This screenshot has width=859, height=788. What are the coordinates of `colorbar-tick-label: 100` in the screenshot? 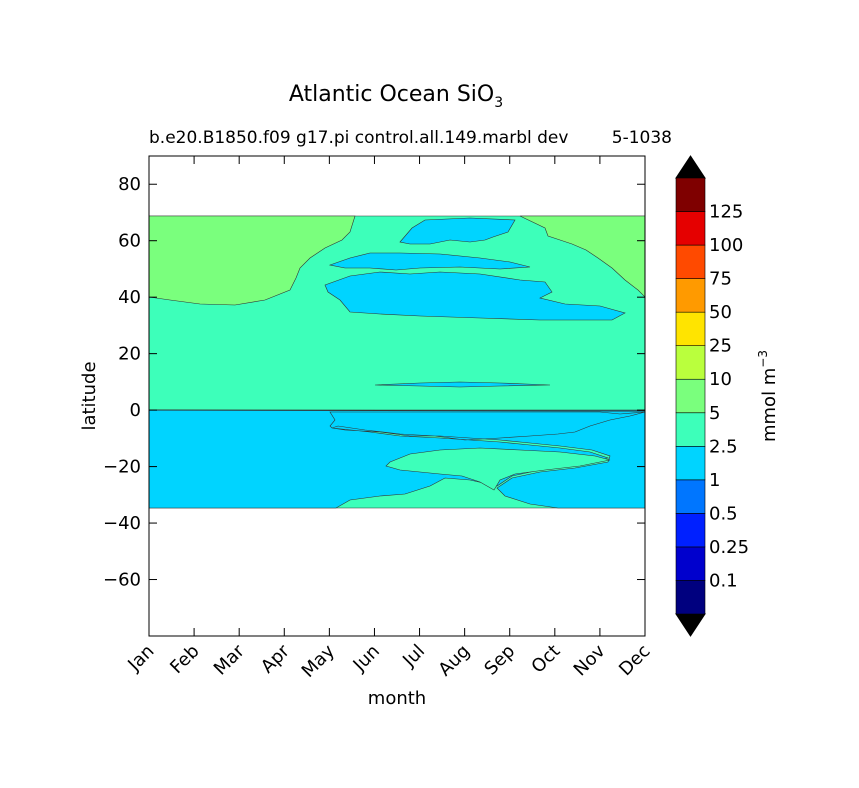 It's located at (726, 245).